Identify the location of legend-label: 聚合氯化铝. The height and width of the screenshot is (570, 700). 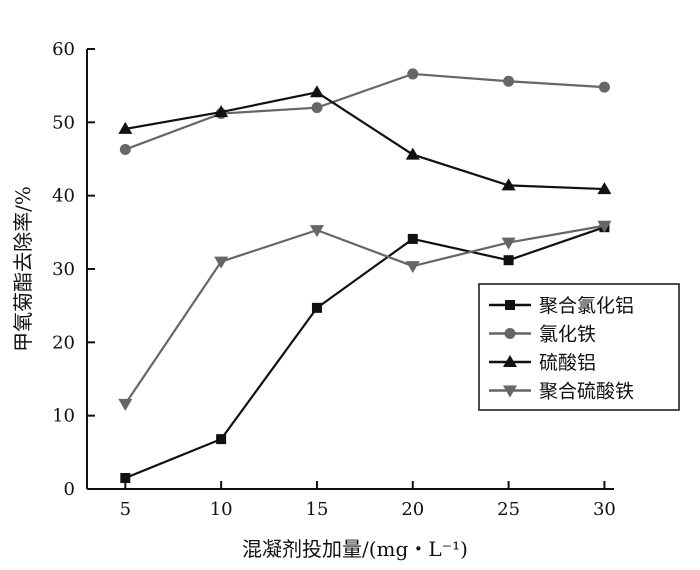
(586, 306).